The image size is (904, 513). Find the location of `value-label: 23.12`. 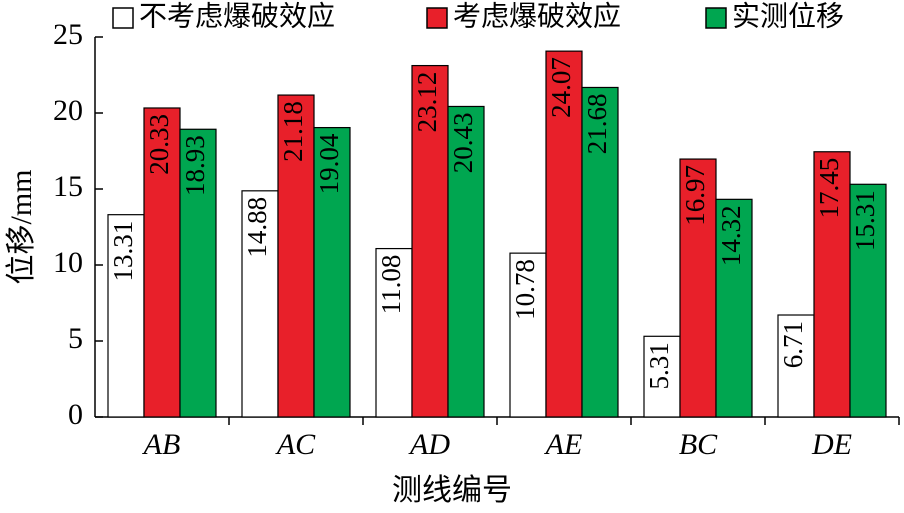

value-label: 23.12 is located at coordinates (427, 102).